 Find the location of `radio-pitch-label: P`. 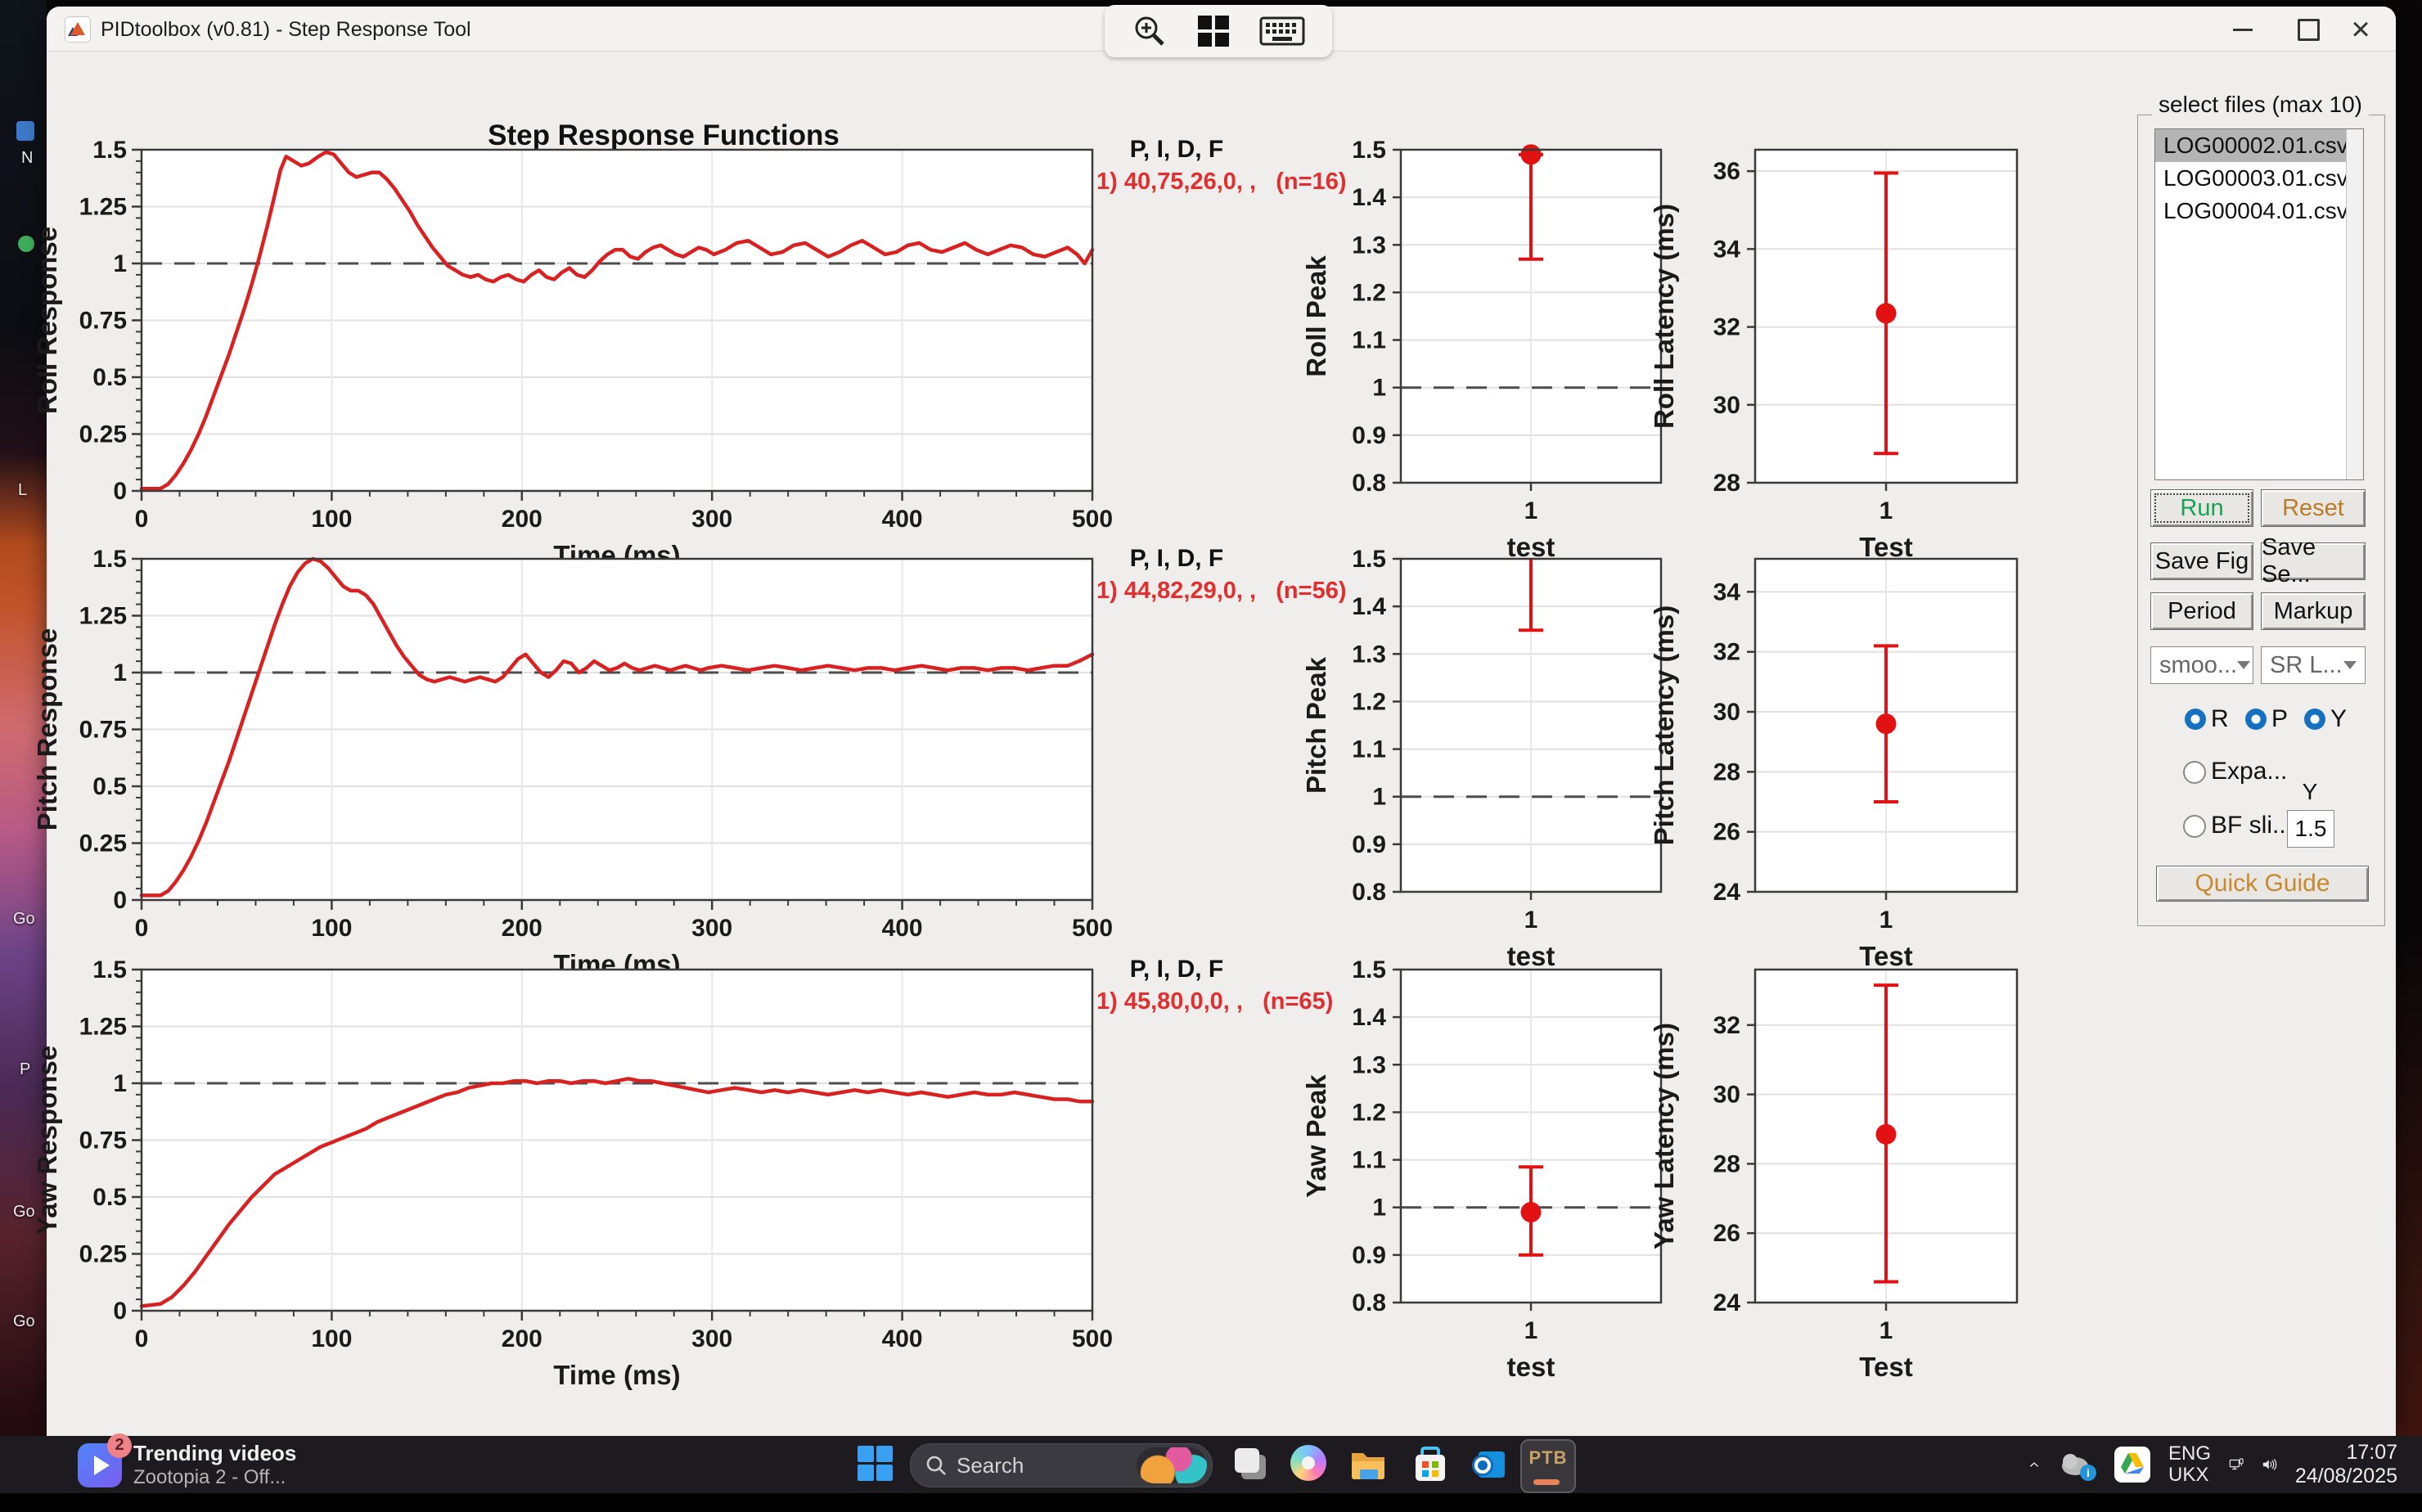

radio-pitch-label: P is located at coordinates (2280, 719).